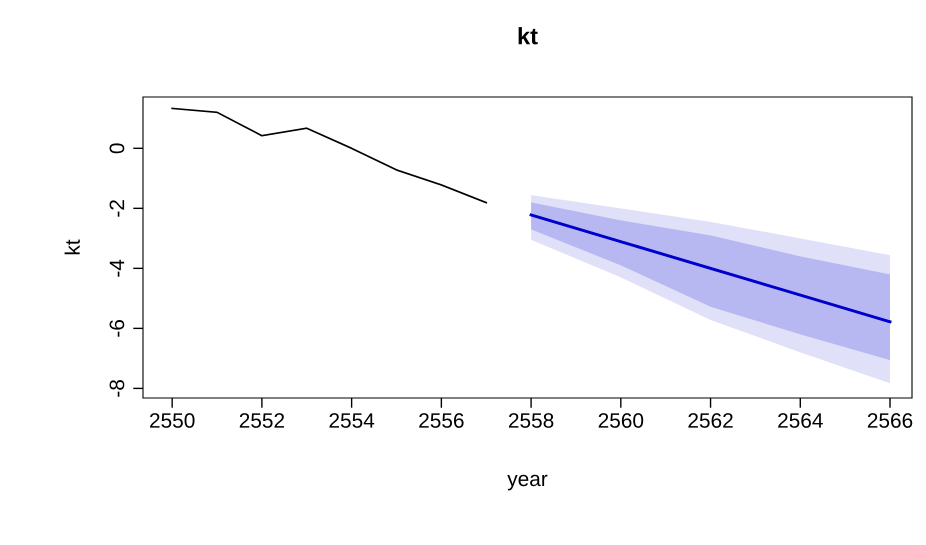 This screenshot has height=545, width=926. Describe the element at coordinates (352, 420) in the screenshot. I see `x-tick-label: 2554` at that location.